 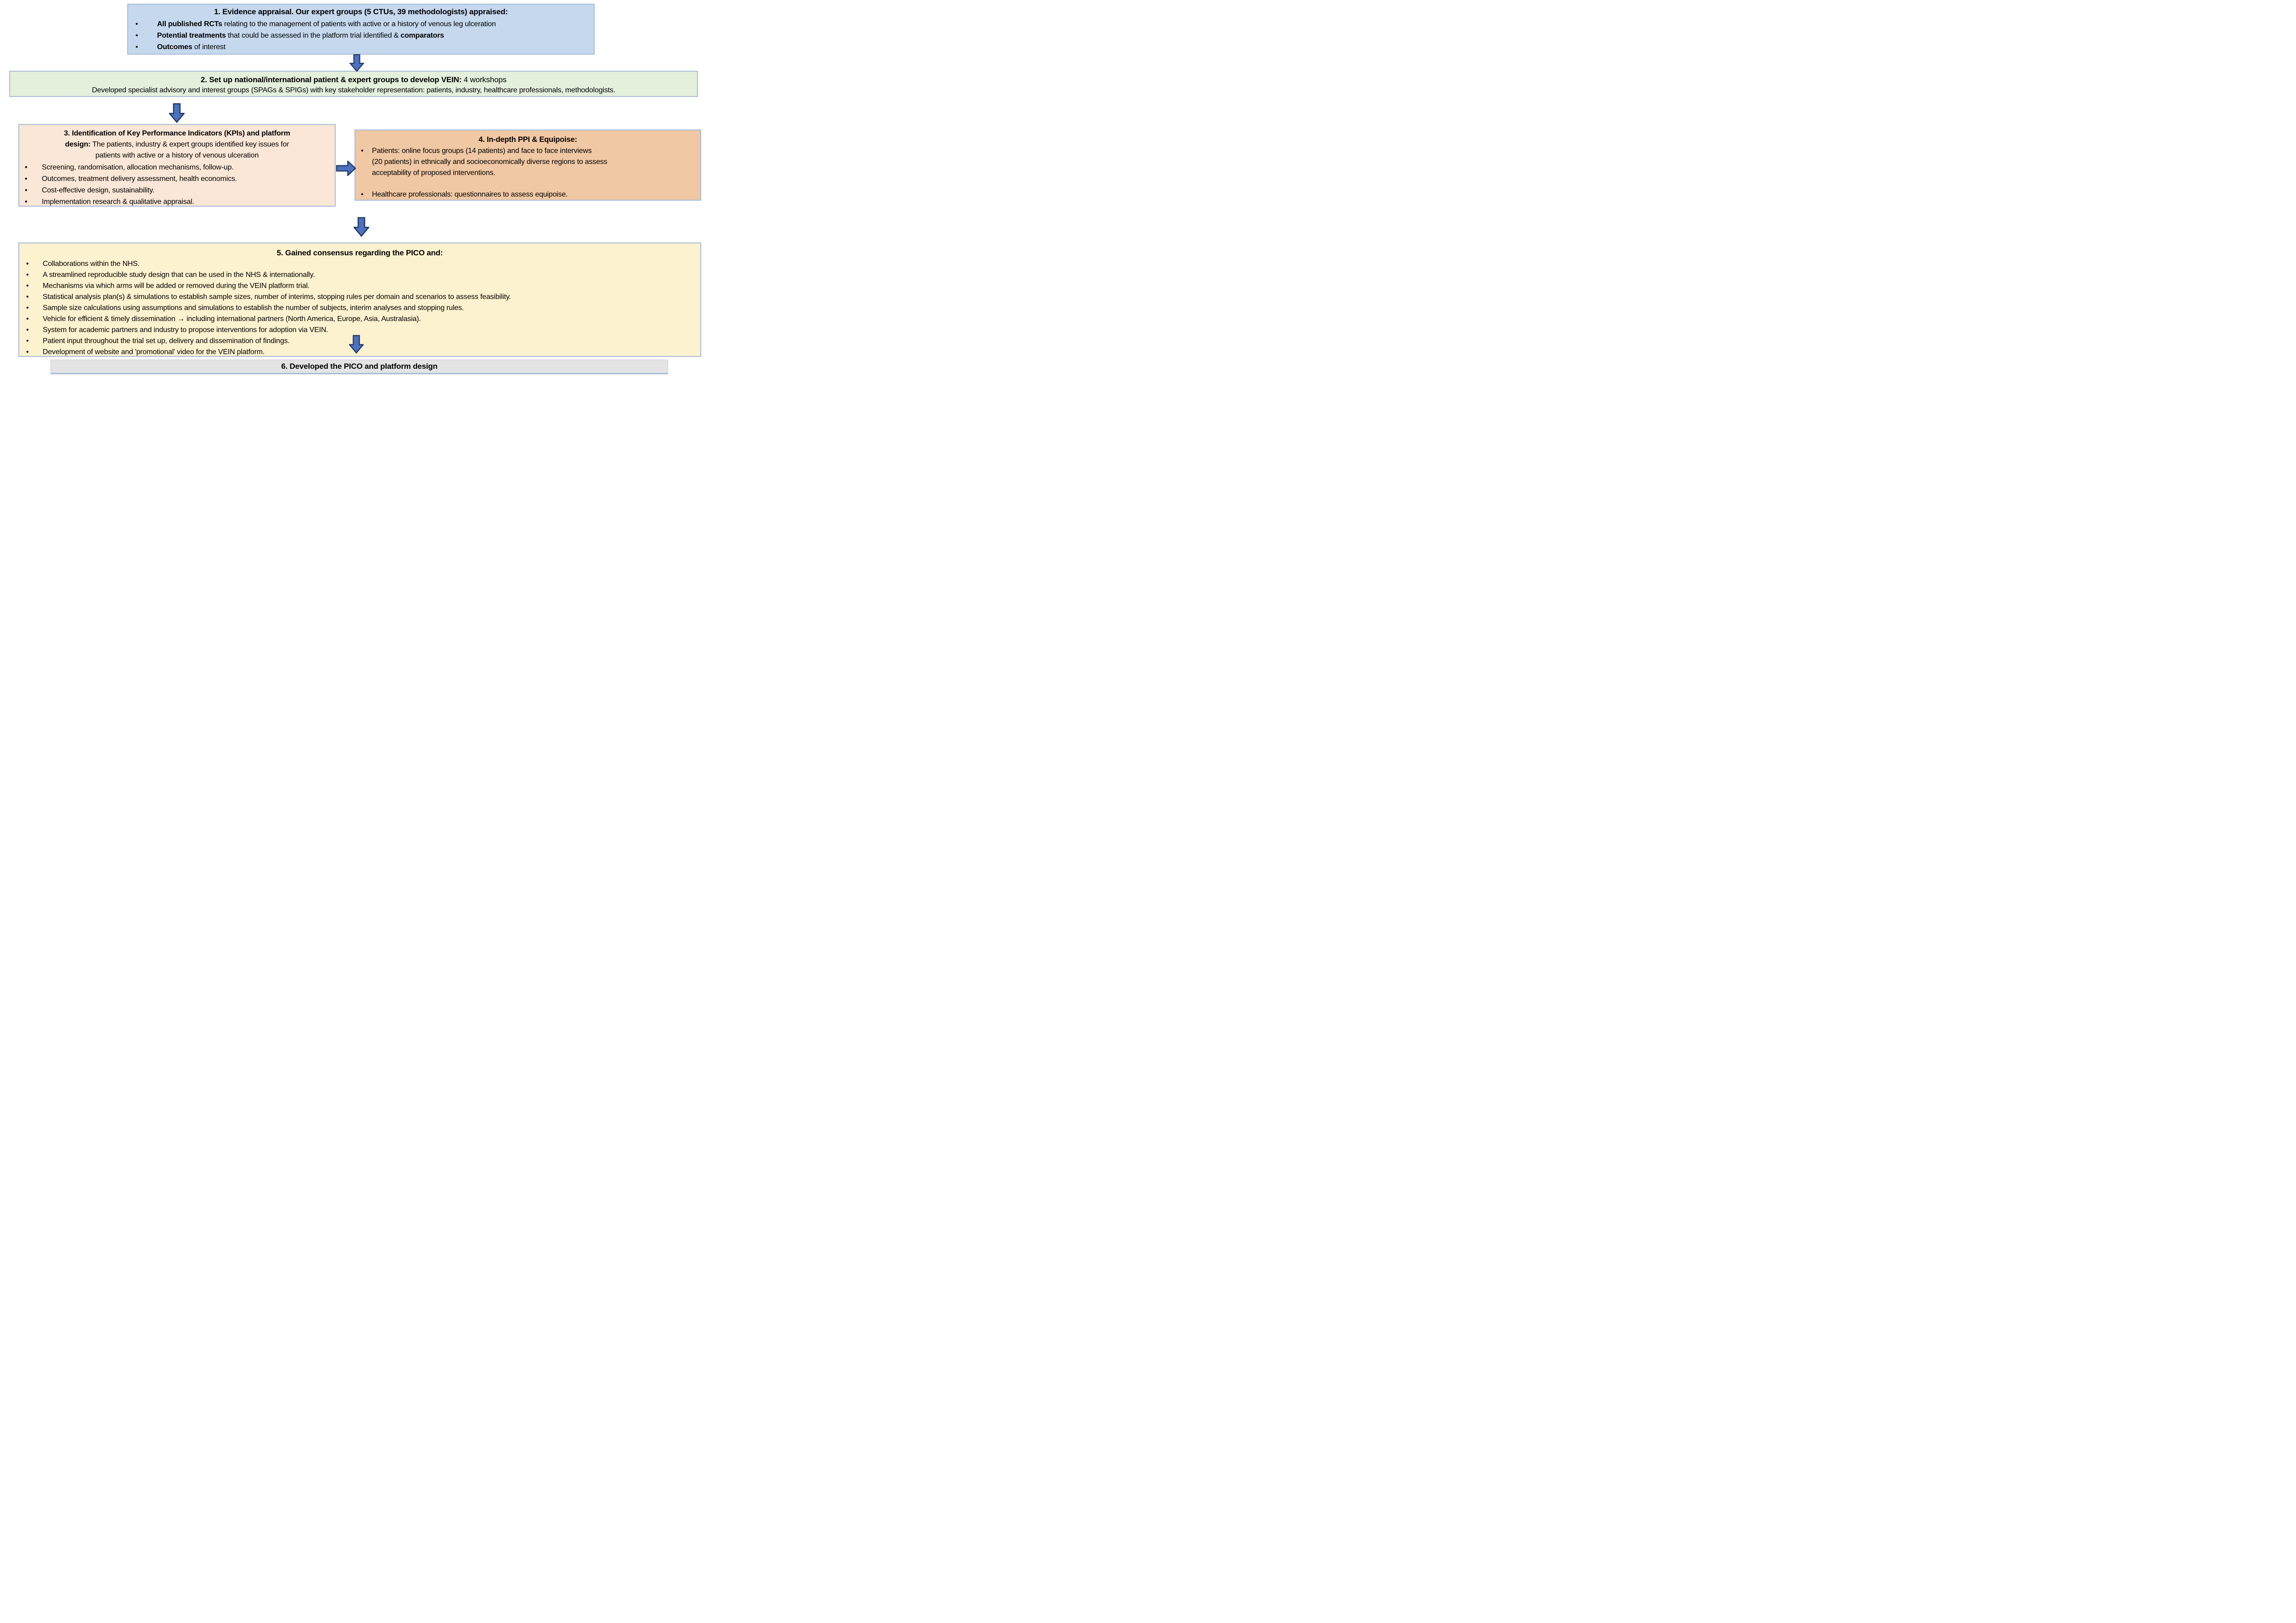 I want to click on bullet-text: Cost-effective design, sustainability., so click(x=98, y=190).